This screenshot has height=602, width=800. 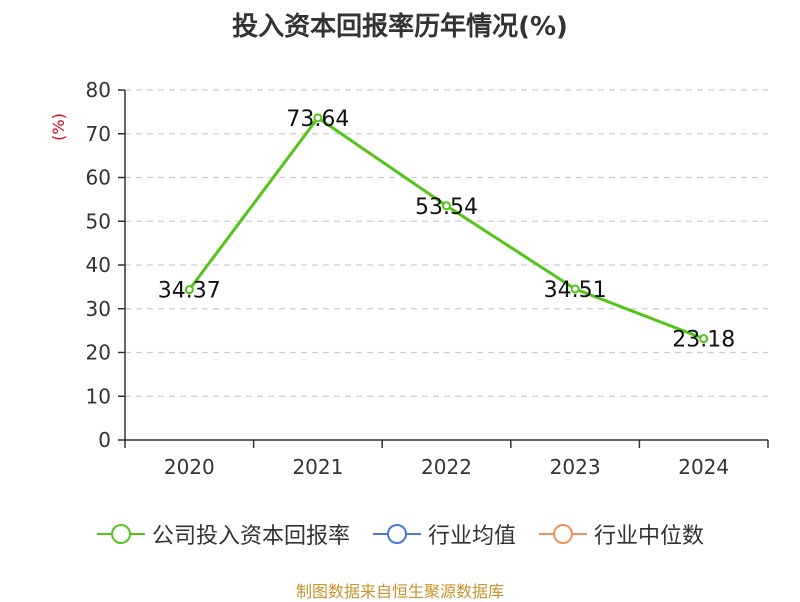 I want to click on y-tick-label: 40, so click(x=98, y=265).